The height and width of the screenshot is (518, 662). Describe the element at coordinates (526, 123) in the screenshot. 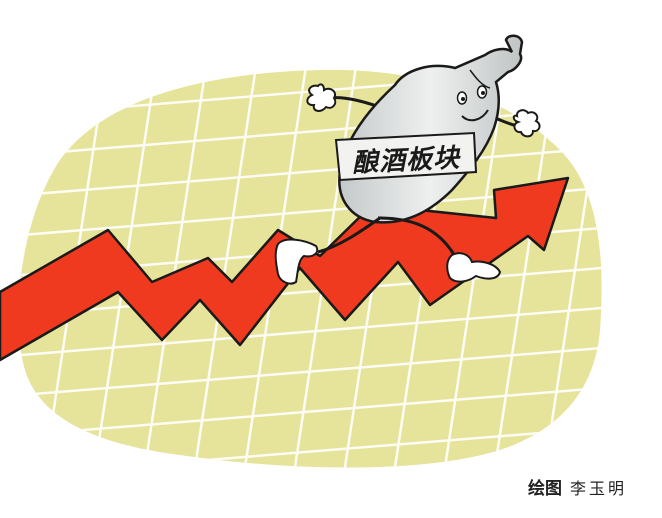

I see `right-glove` at that location.